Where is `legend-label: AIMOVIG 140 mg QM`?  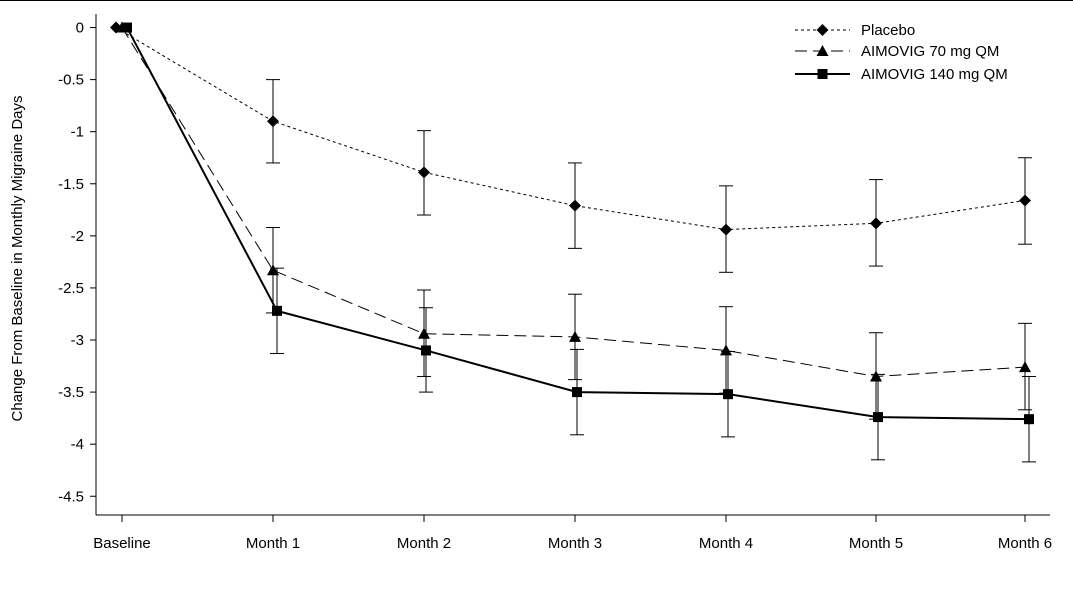 legend-label: AIMOVIG 140 mg QM is located at coordinates (934, 74).